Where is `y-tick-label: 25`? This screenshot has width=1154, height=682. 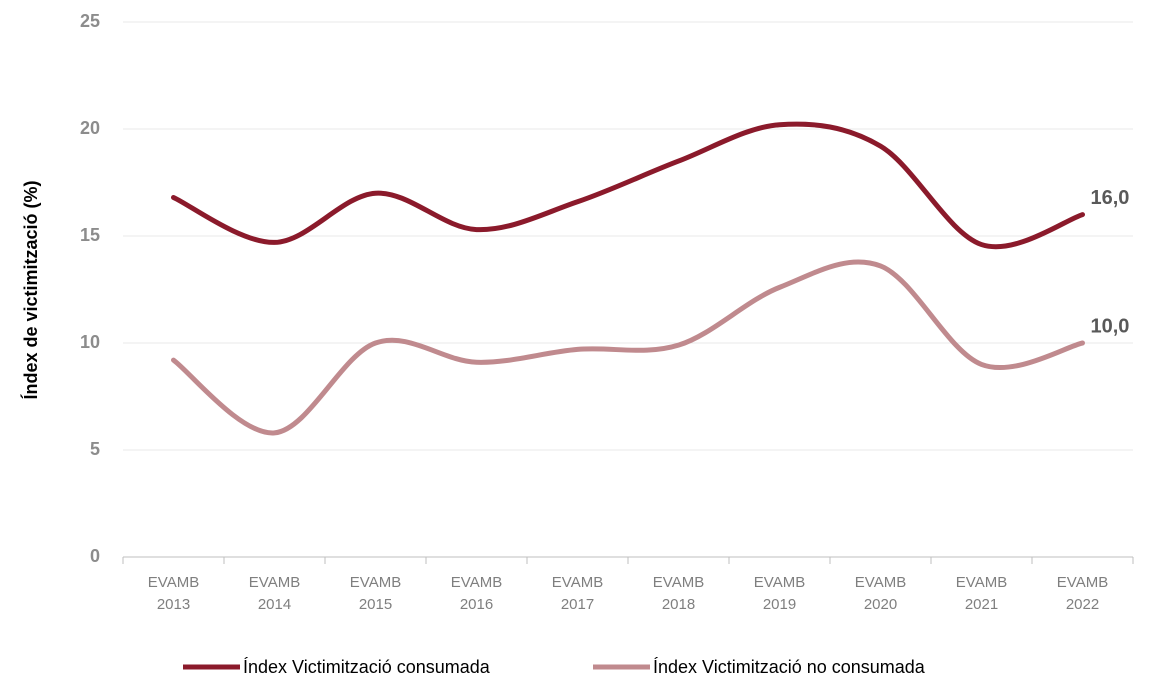 y-tick-label: 25 is located at coordinates (90, 21).